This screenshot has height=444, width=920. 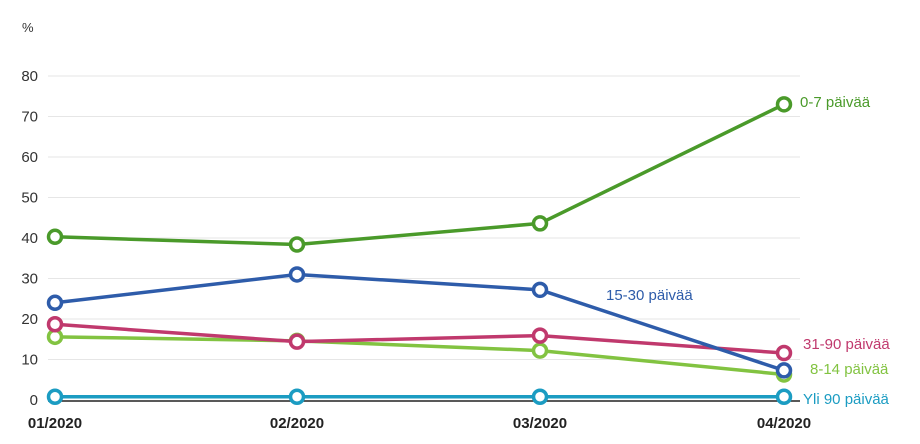 What do you see at coordinates (540, 423) in the screenshot?
I see `x-tick-label: 03/2020` at bounding box center [540, 423].